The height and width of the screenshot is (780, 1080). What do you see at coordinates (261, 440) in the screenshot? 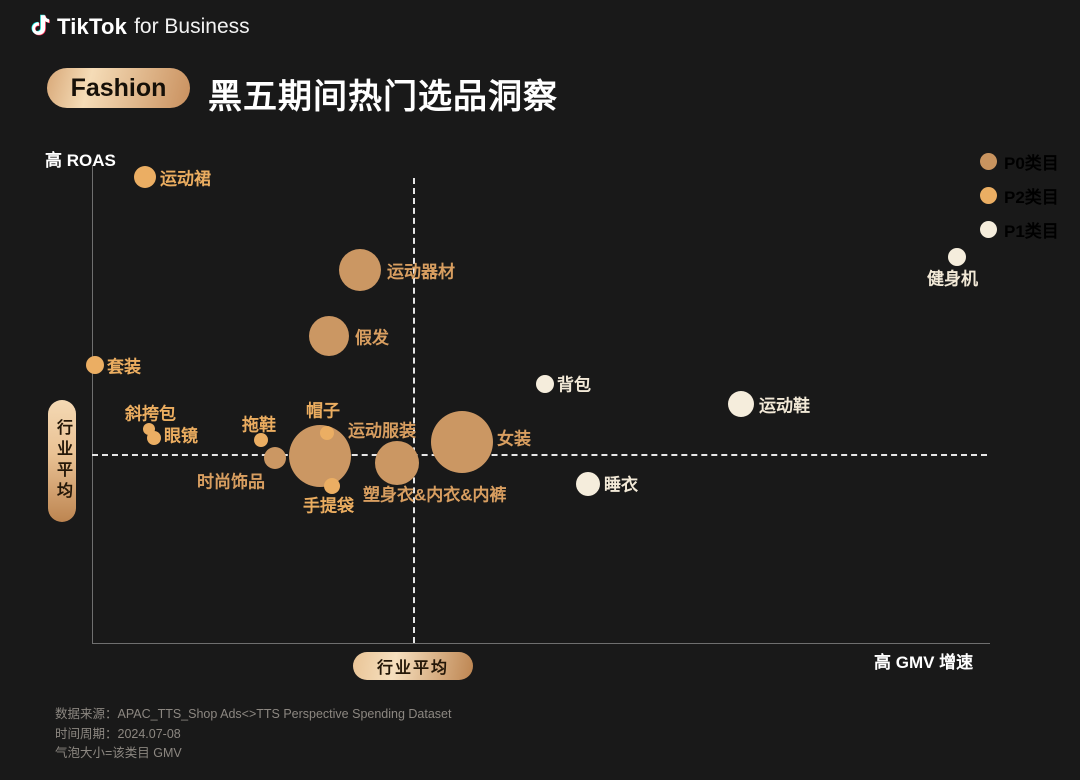
I see `bubble-拖鞋` at bounding box center [261, 440].